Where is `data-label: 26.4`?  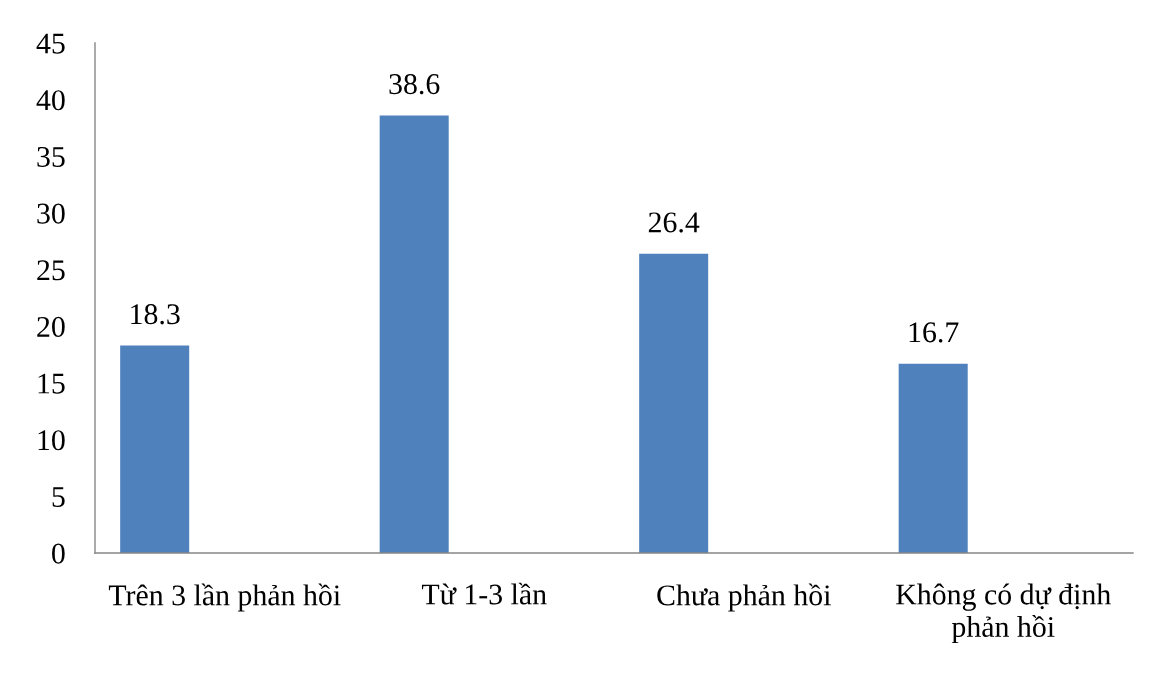 data-label: 26.4 is located at coordinates (674, 222).